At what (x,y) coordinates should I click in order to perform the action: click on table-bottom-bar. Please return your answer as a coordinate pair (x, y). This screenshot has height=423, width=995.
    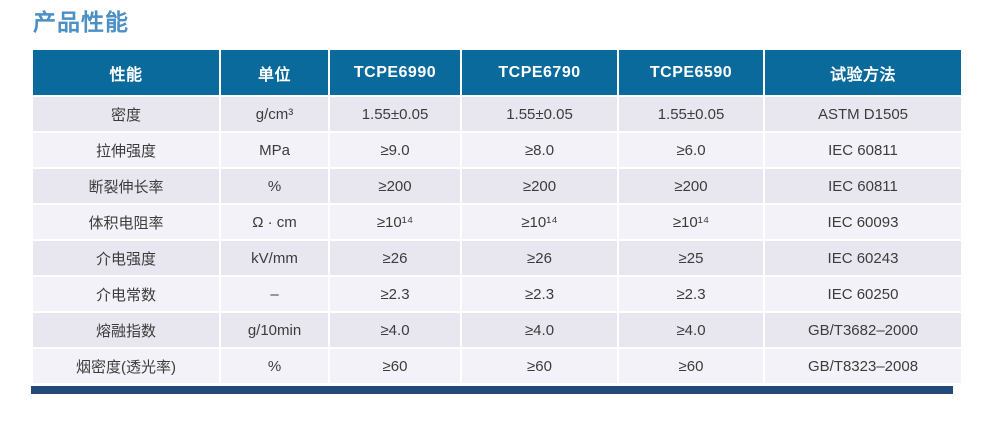
    Looking at the image, I should click on (492, 390).